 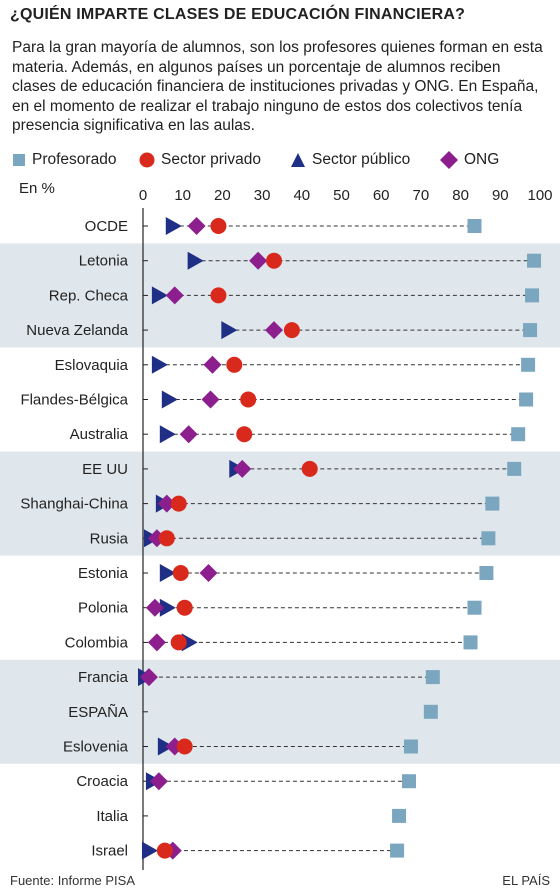 I want to click on source-note: Fuente: Informe PISA, so click(x=73, y=880).